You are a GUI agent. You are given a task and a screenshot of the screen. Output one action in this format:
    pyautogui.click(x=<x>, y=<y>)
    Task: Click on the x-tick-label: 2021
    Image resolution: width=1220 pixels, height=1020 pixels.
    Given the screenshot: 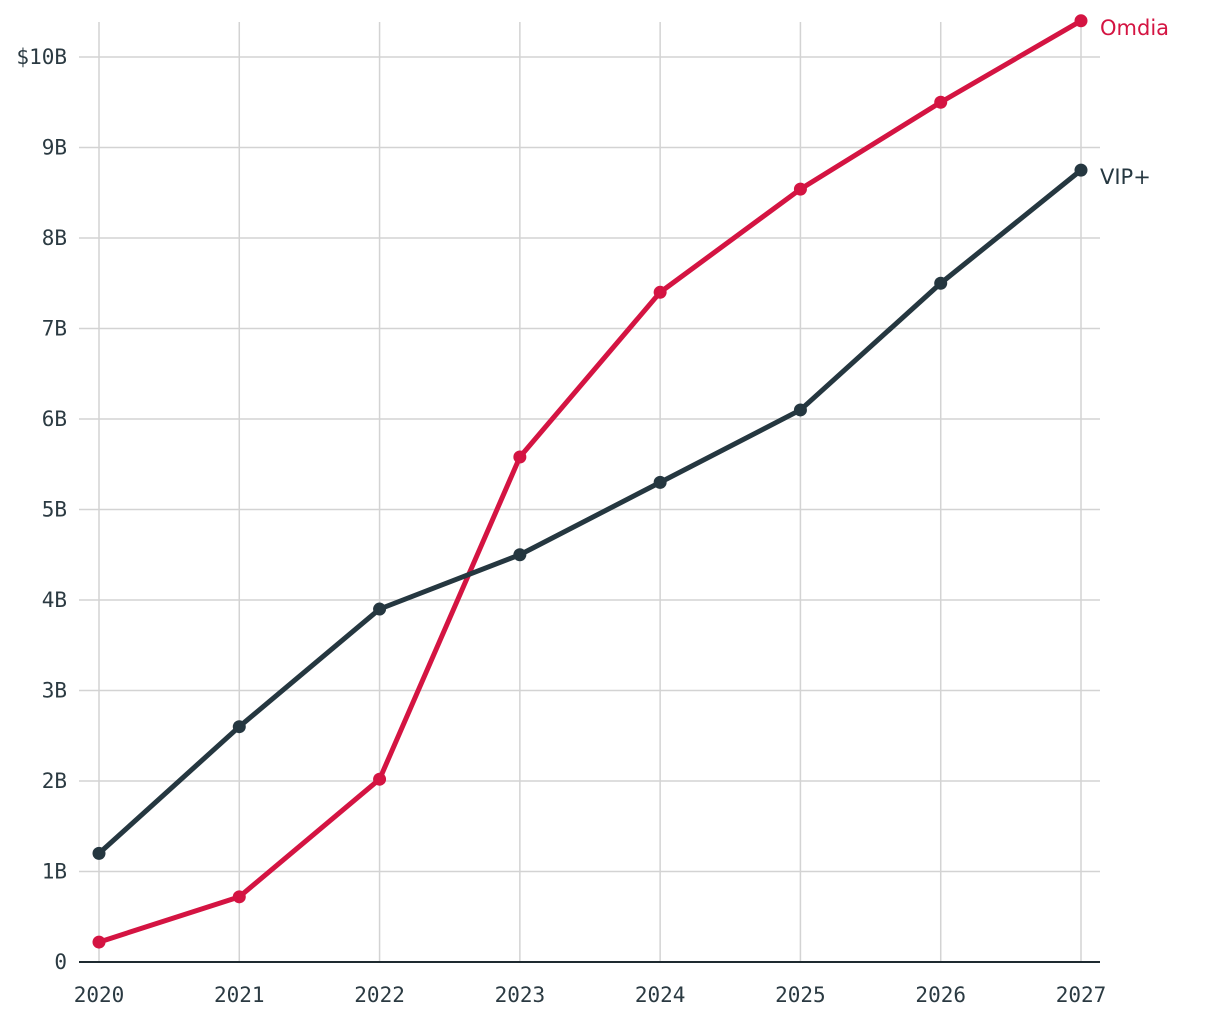 What is the action you would take?
    pyautogui.click(x=239, y=995)
    